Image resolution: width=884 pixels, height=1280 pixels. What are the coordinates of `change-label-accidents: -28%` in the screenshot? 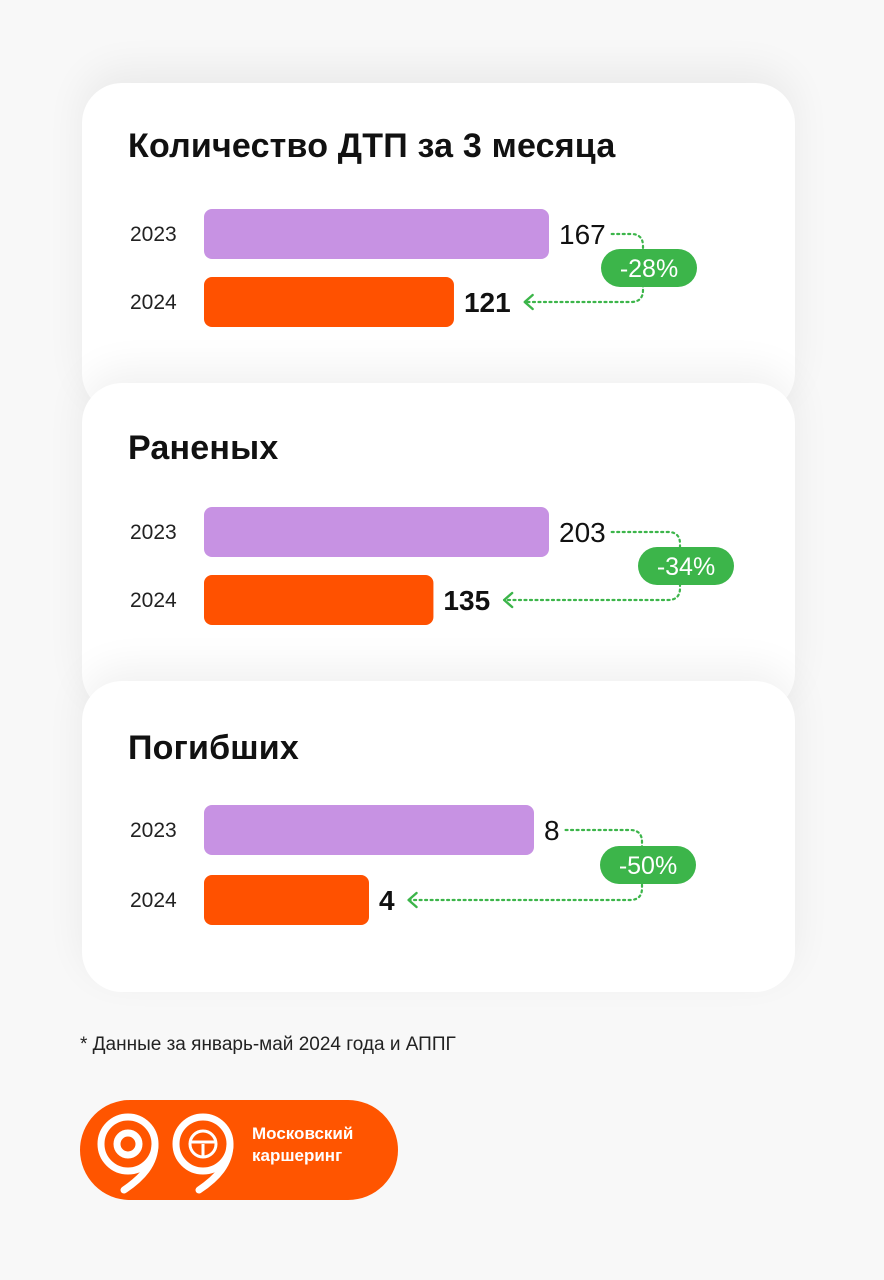 It's located at (649, 269).